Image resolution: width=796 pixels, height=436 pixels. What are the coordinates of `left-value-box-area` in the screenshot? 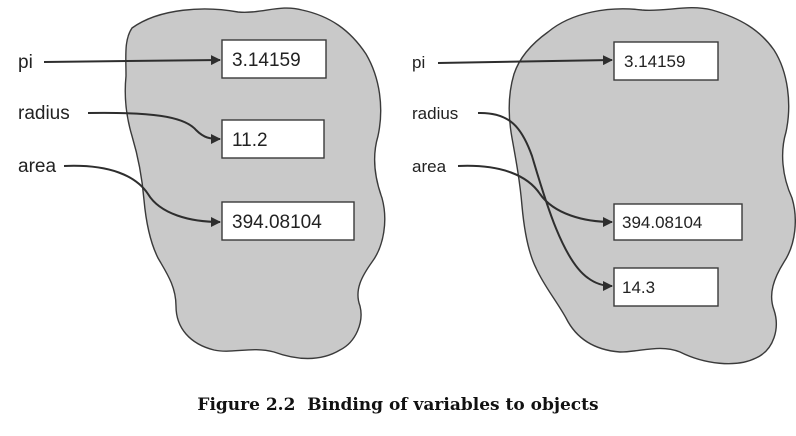 It's located at (288, 221).